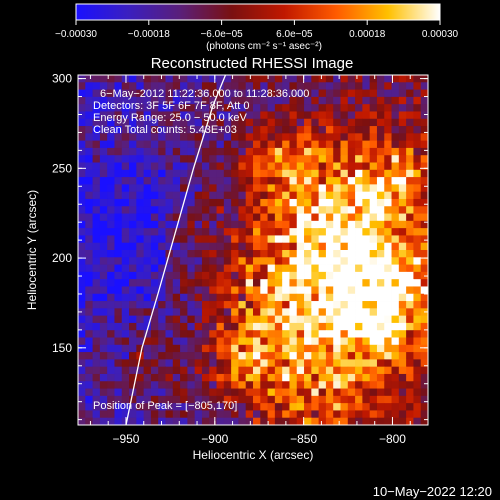 This screenshot has width=500, height=500. Describe the element at coordinates (62, 348) in the screenshot. I see `y-tick-label: 150` at that location.